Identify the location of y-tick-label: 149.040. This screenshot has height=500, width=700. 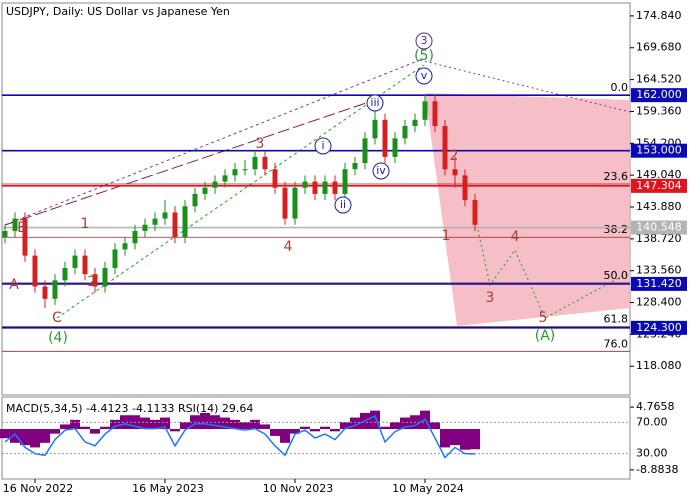
(659, 174).